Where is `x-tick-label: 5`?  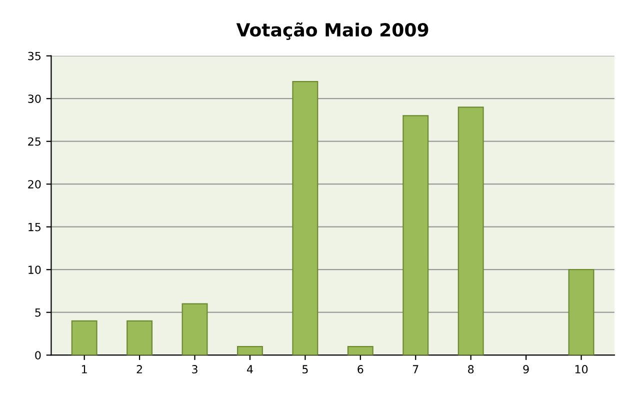
x-tick-label: 5 is located at coordinates (305, 369).